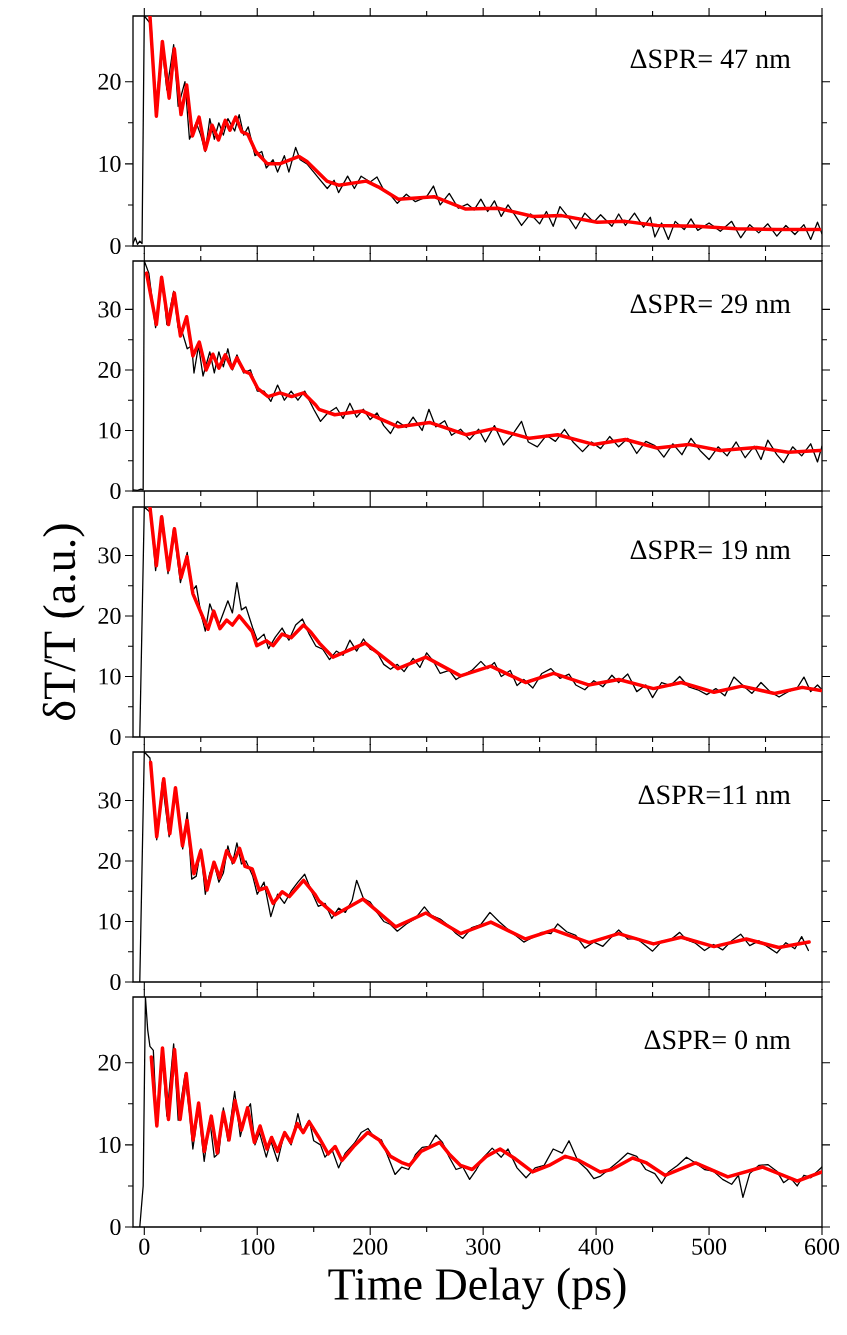 This screenshot has width=847, height=1335. Describe the element at coordinates (144, 1246) in the screenshot. I see `x-tick-label: 0` at that location.